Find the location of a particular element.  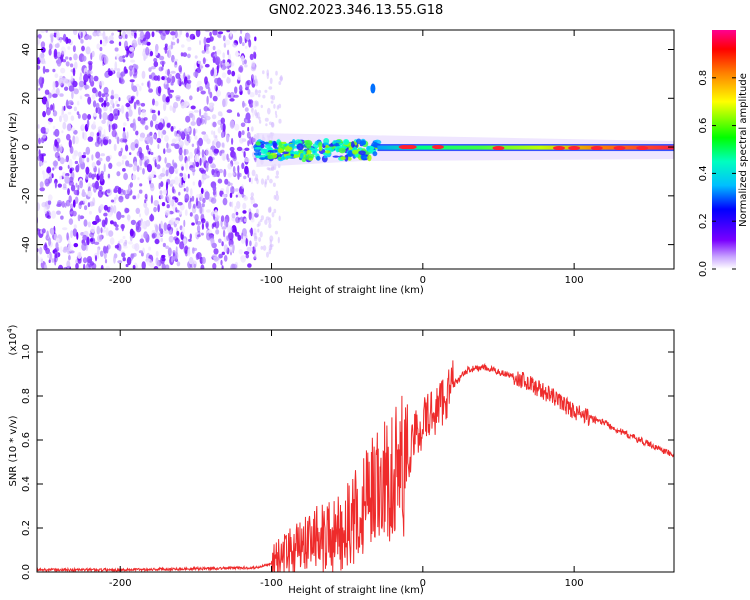

y-tick-label: 0 is located at coordinates (26, 147).